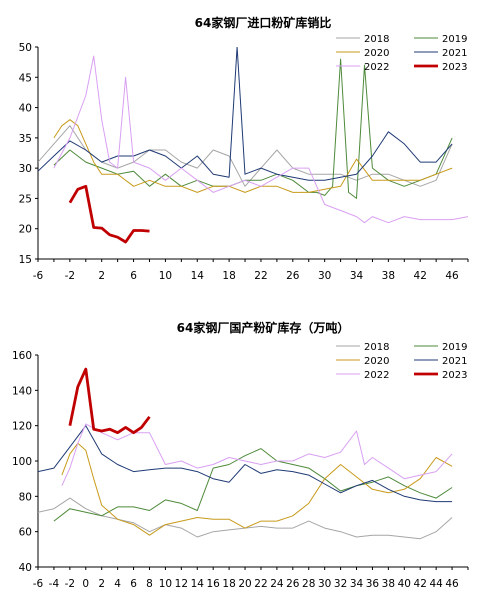  I want to click on y-tick-label: 50, so click(25, 48).